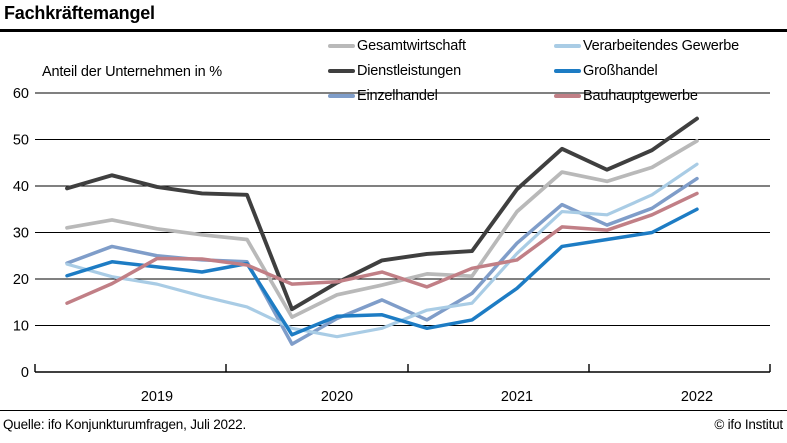  Describe the element at coordinates (640, 96) in the screenshot. I see `legend-label: Bauhauptgewerbe` at that location.